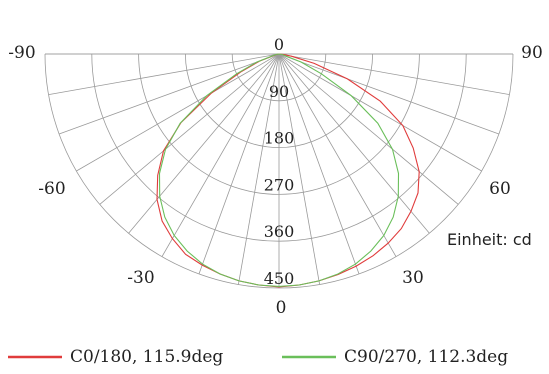 The image size is (549, 374). I want to click on angle-label: 60, so click(500, 189).